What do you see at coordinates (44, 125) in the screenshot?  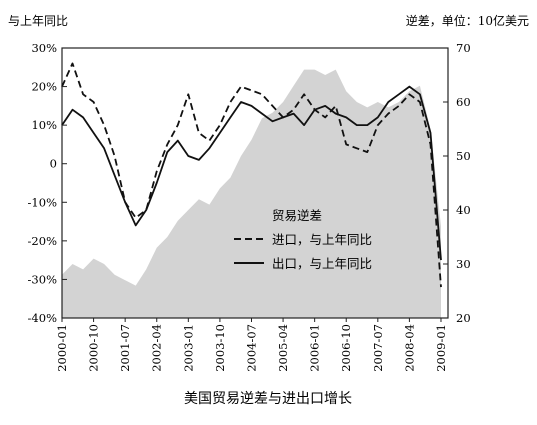 I see `left-tick-label: 10%` at bounding box center [44, 125].